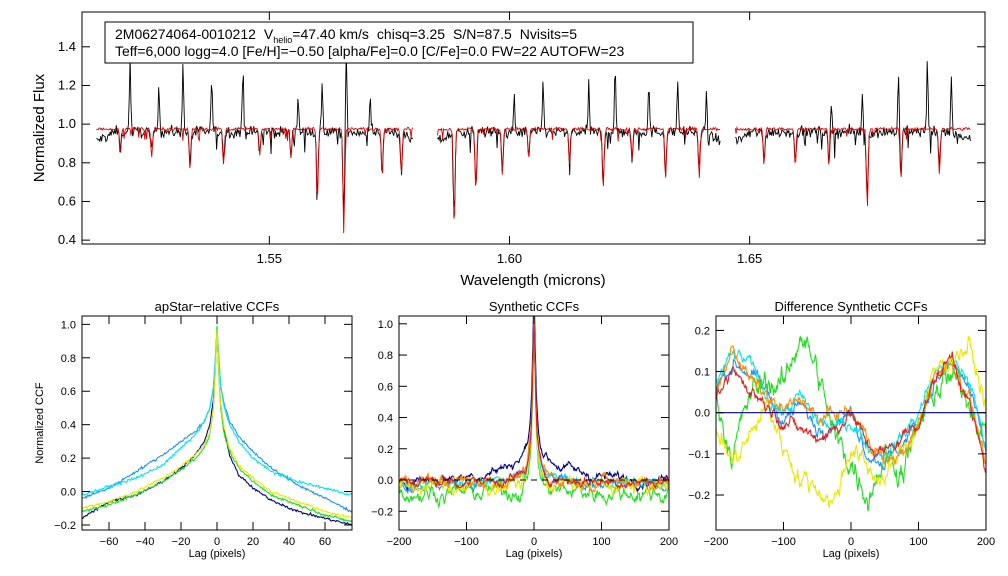  I want to click on synthetic-ccf-x-axis-label: Lag (pixels), so click(534, 554).